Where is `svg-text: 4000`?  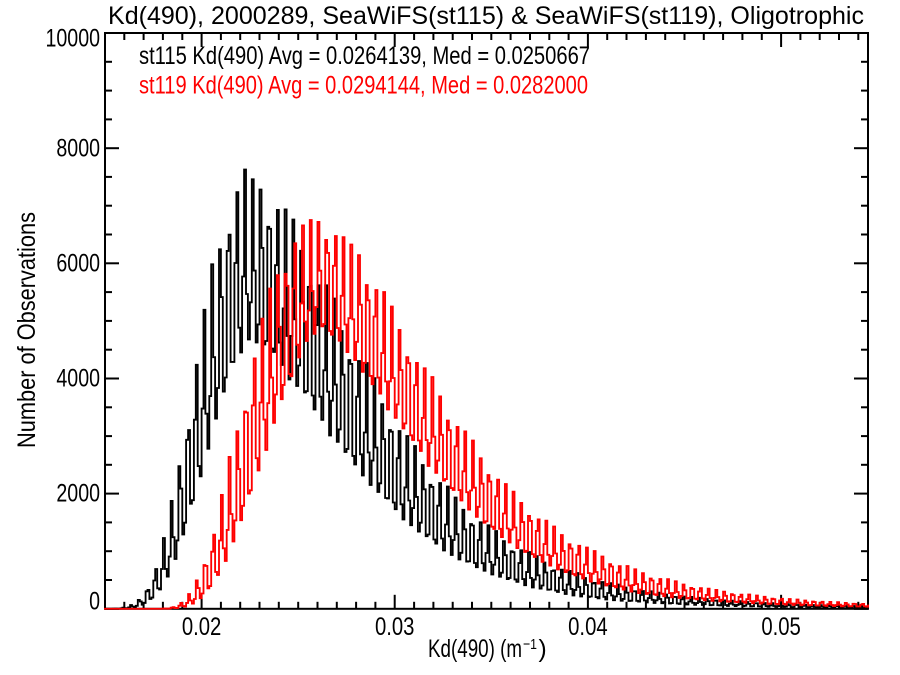 svg-text: 4000 is located at coordinates (78, 378).